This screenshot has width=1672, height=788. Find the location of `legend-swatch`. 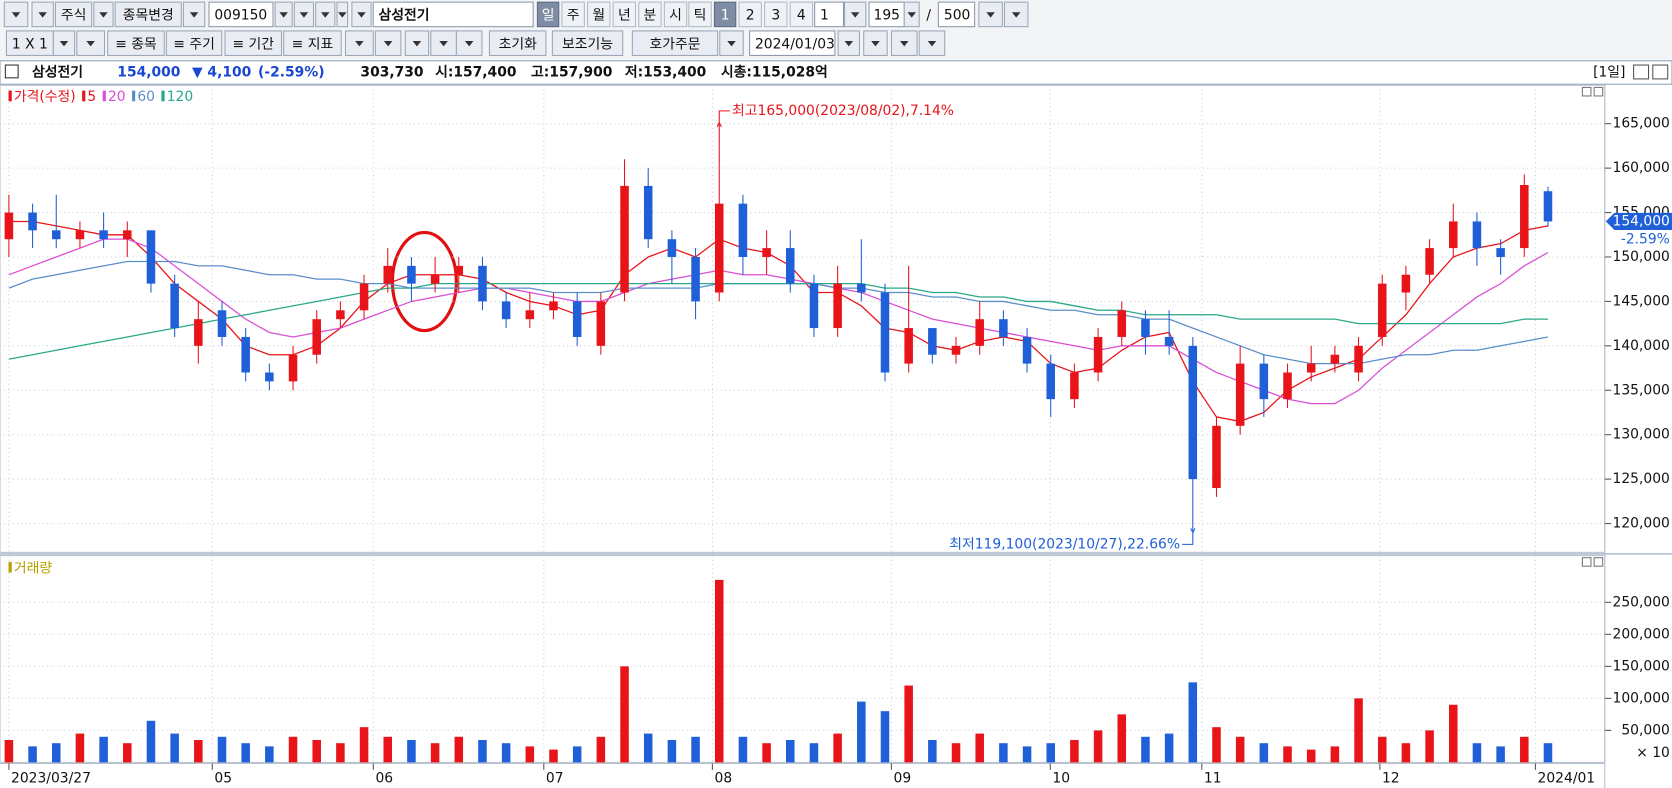

legend-swatch is located at coordinates (84, 96).